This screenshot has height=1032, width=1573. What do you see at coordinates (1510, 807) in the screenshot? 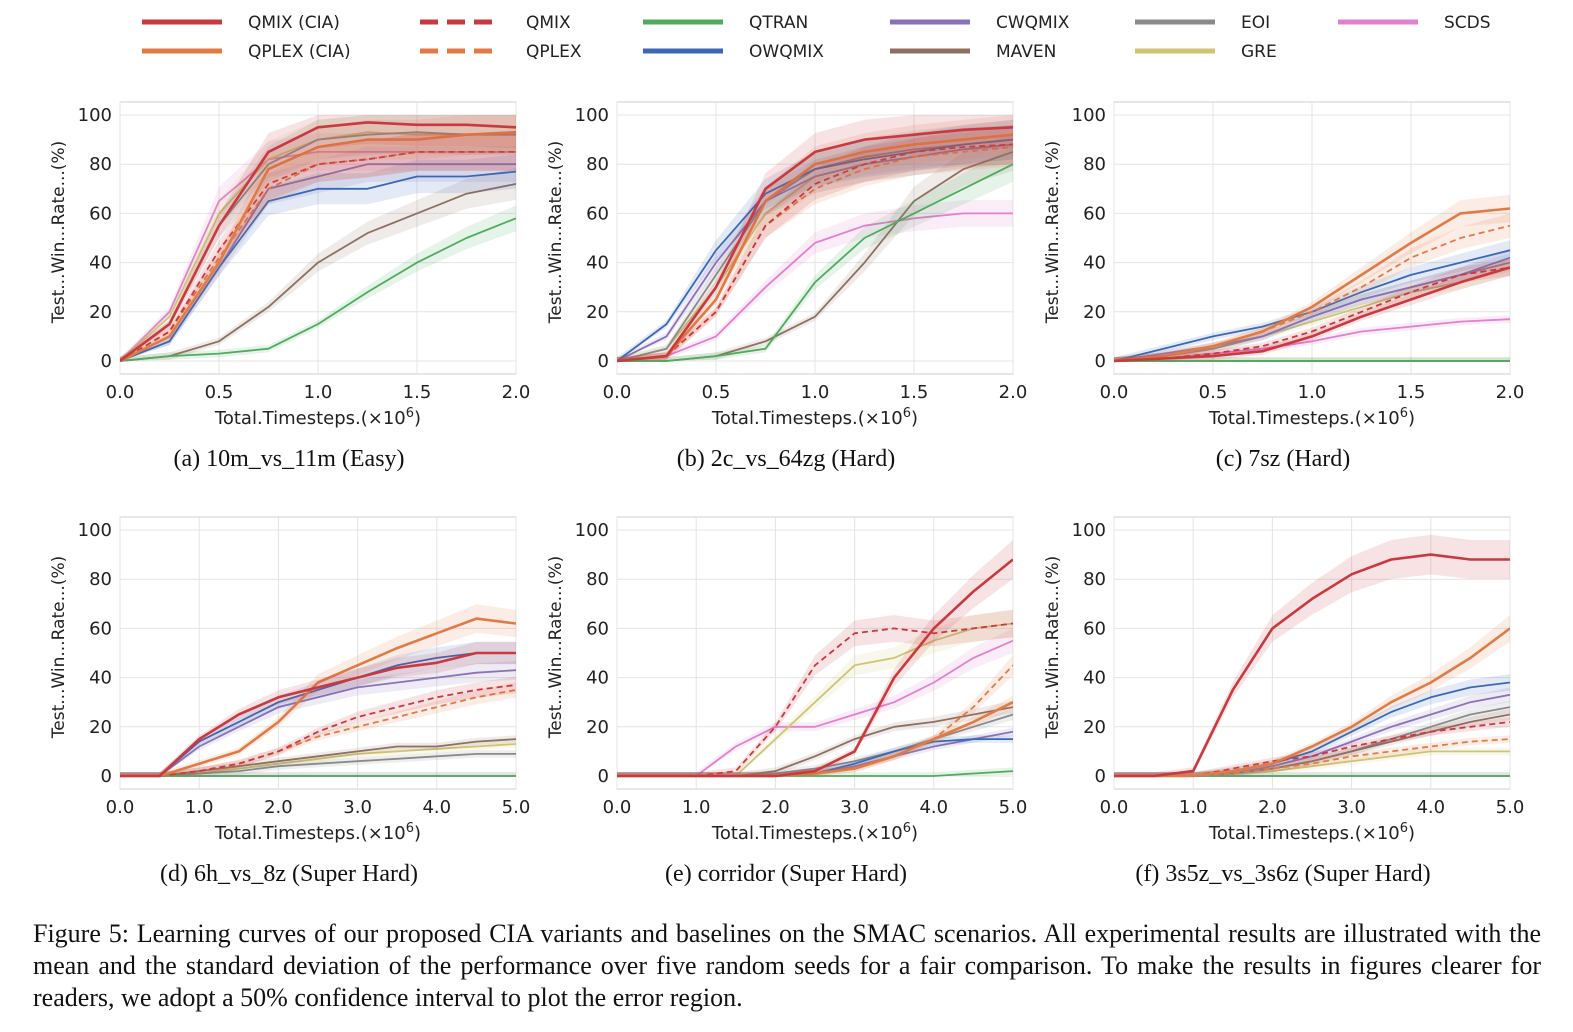
I see `x-tick-label: 5.0` at bounding box center [1510, 807].